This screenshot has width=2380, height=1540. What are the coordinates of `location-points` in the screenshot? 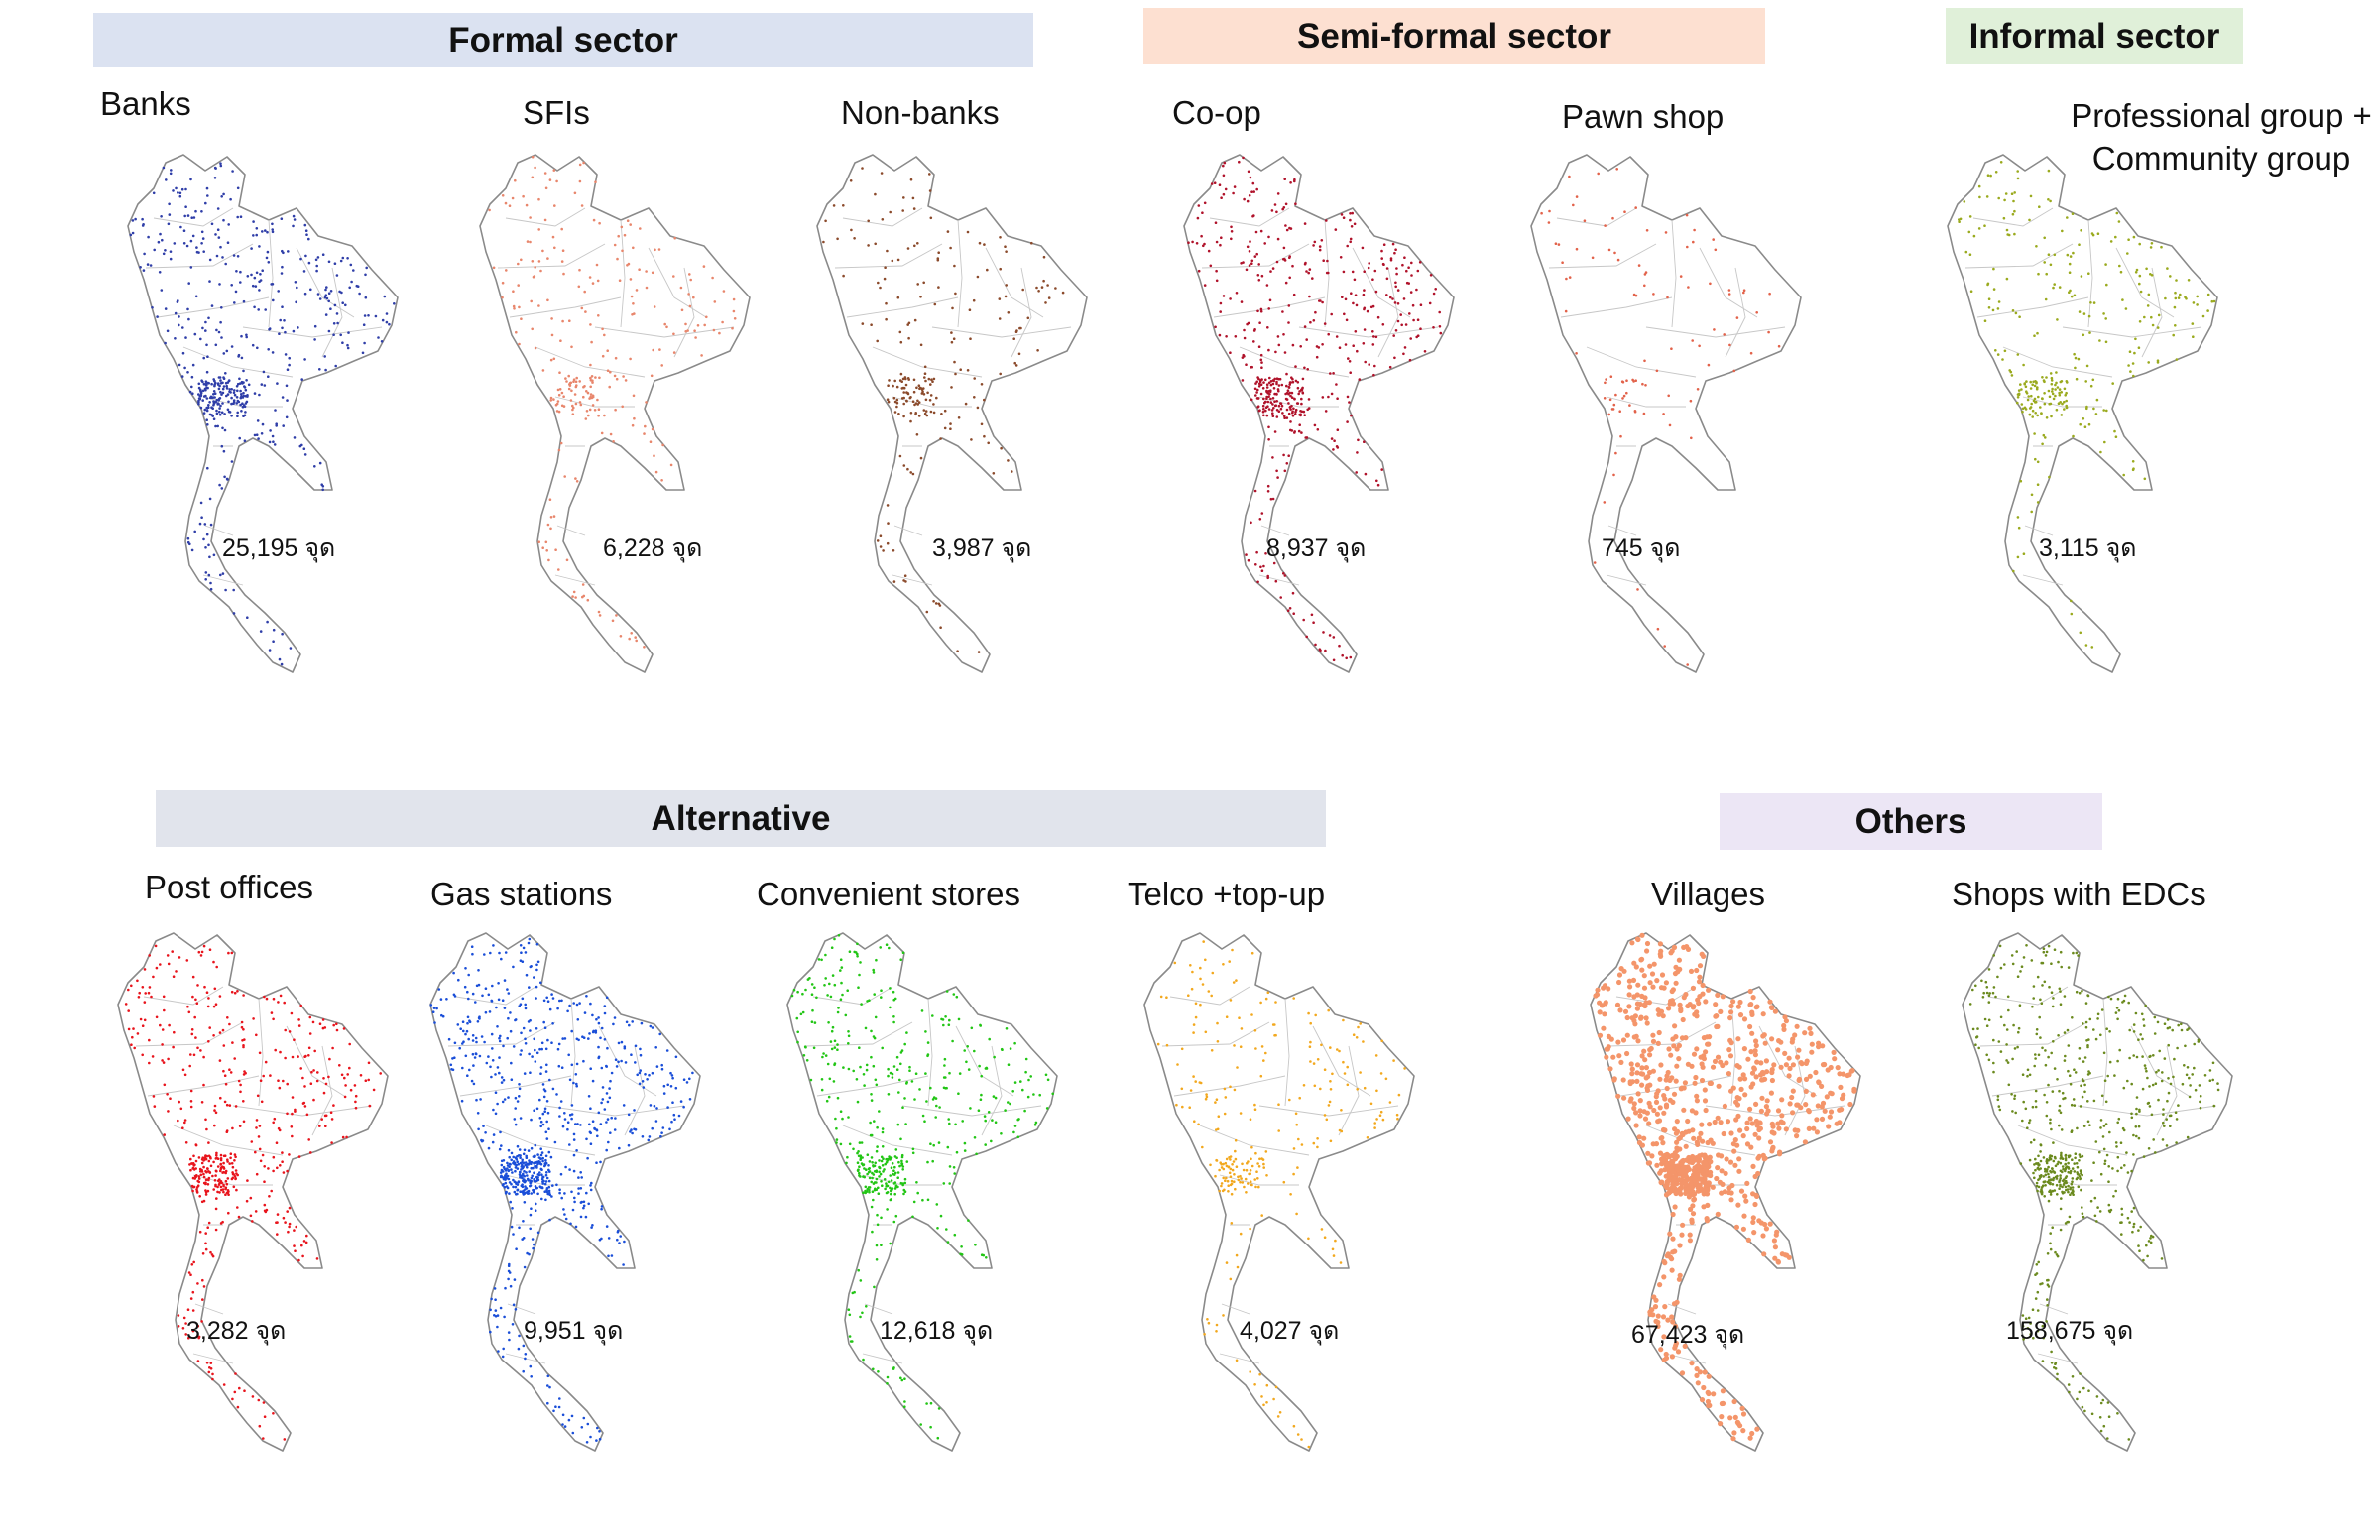 It's located at (1281, 1194).